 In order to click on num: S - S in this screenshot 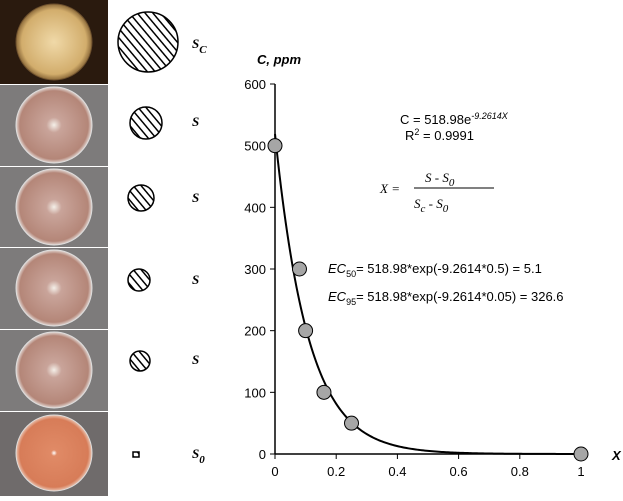, I will do `click(437, 177)`.